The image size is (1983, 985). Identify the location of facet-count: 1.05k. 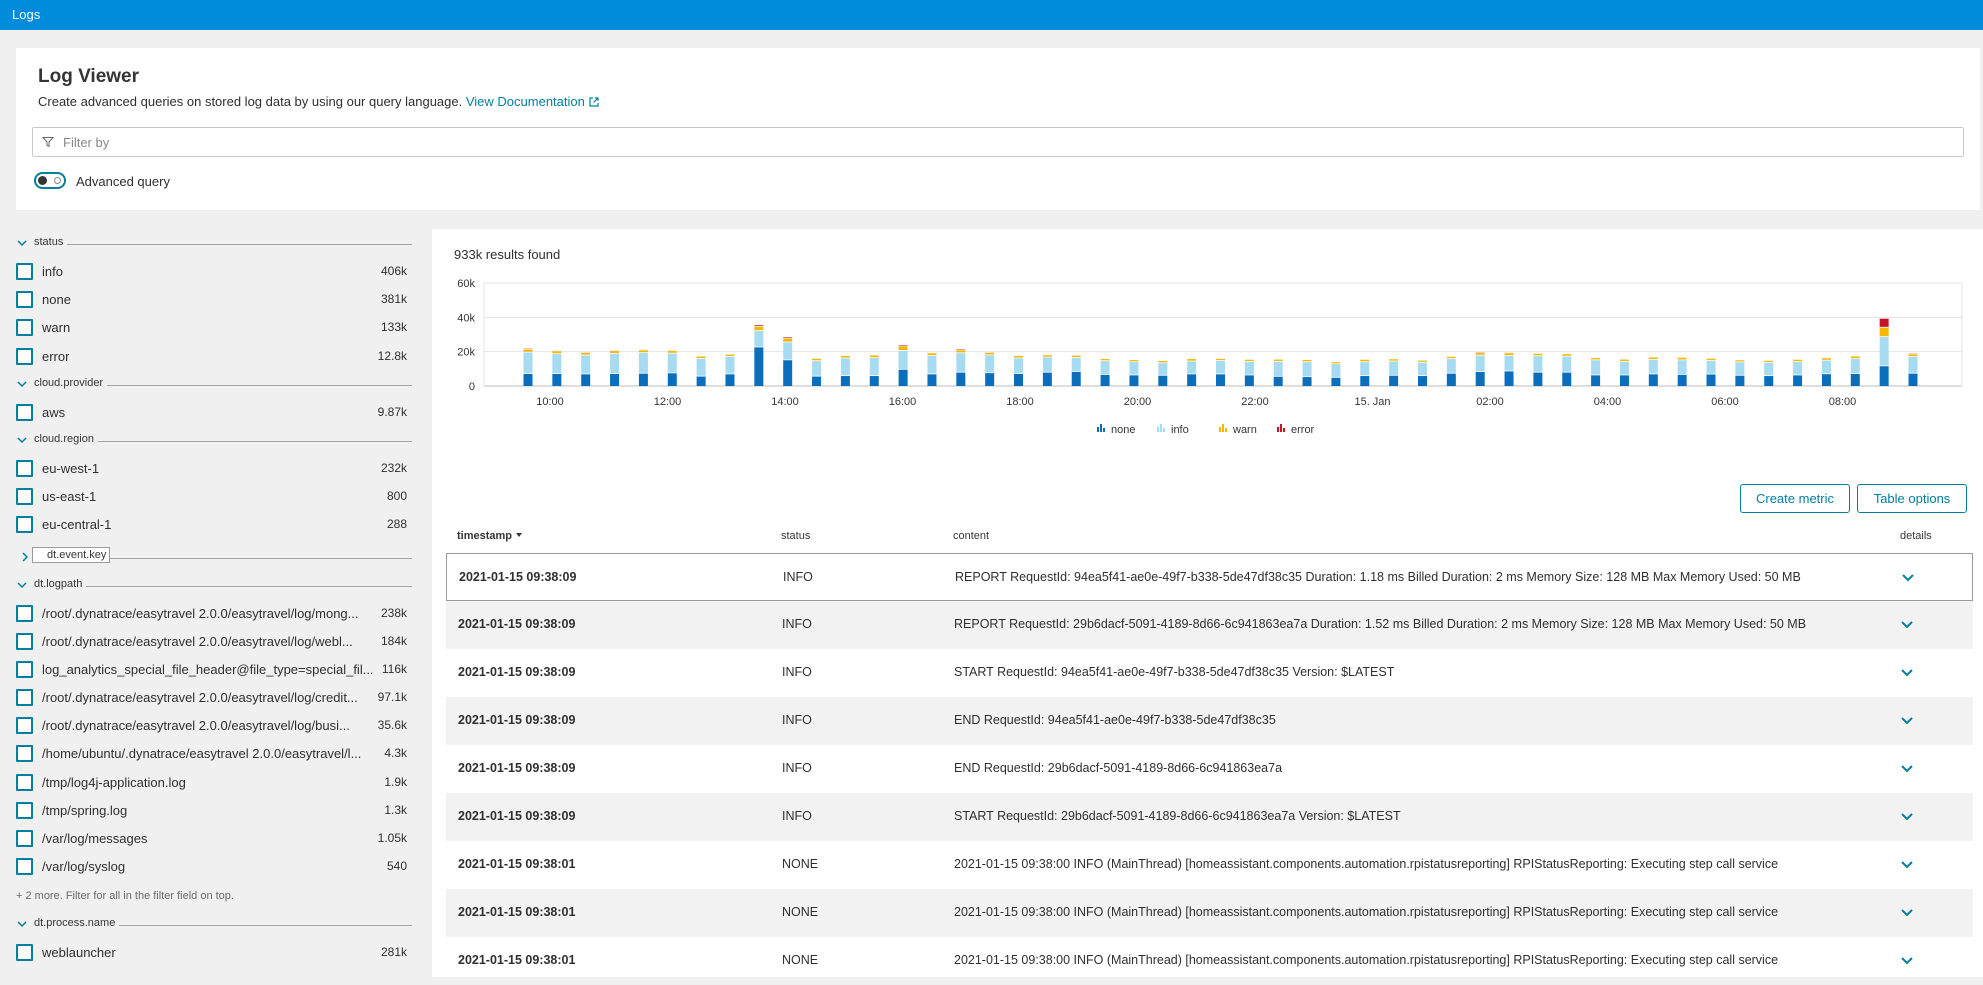
(392, 838).